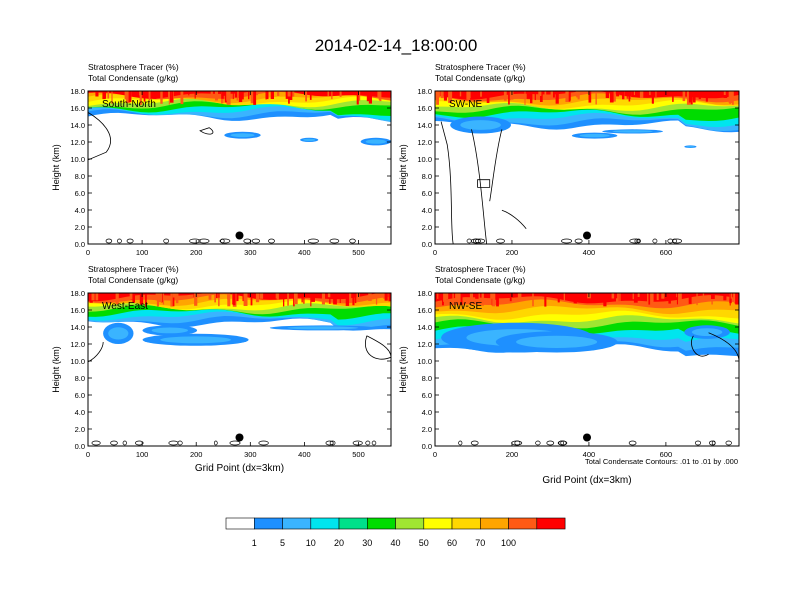 The height and width of the screenshot is (612, 792). Describe the element at coordinates (304, 454) in the screenshot. I see `x-tick-label: 400` at that location.